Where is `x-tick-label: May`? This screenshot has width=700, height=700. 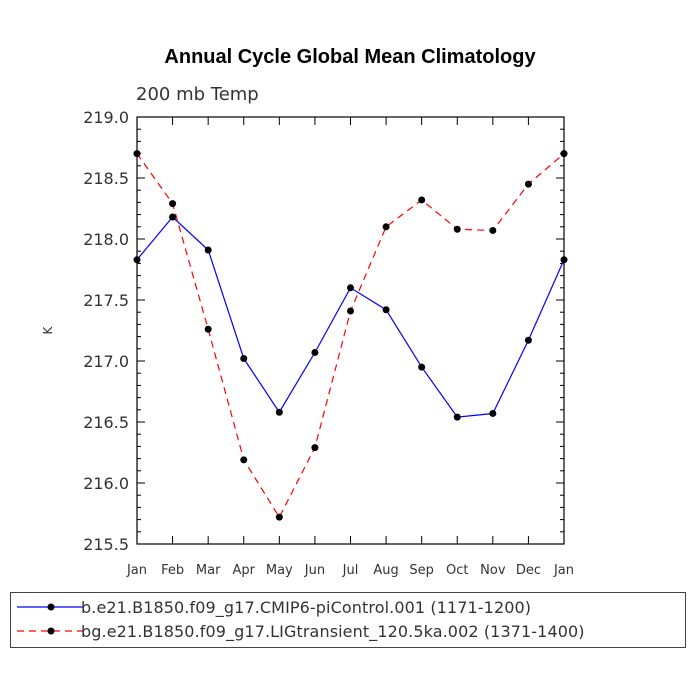
x-tick-label: May is located at coordinates (279, 570).